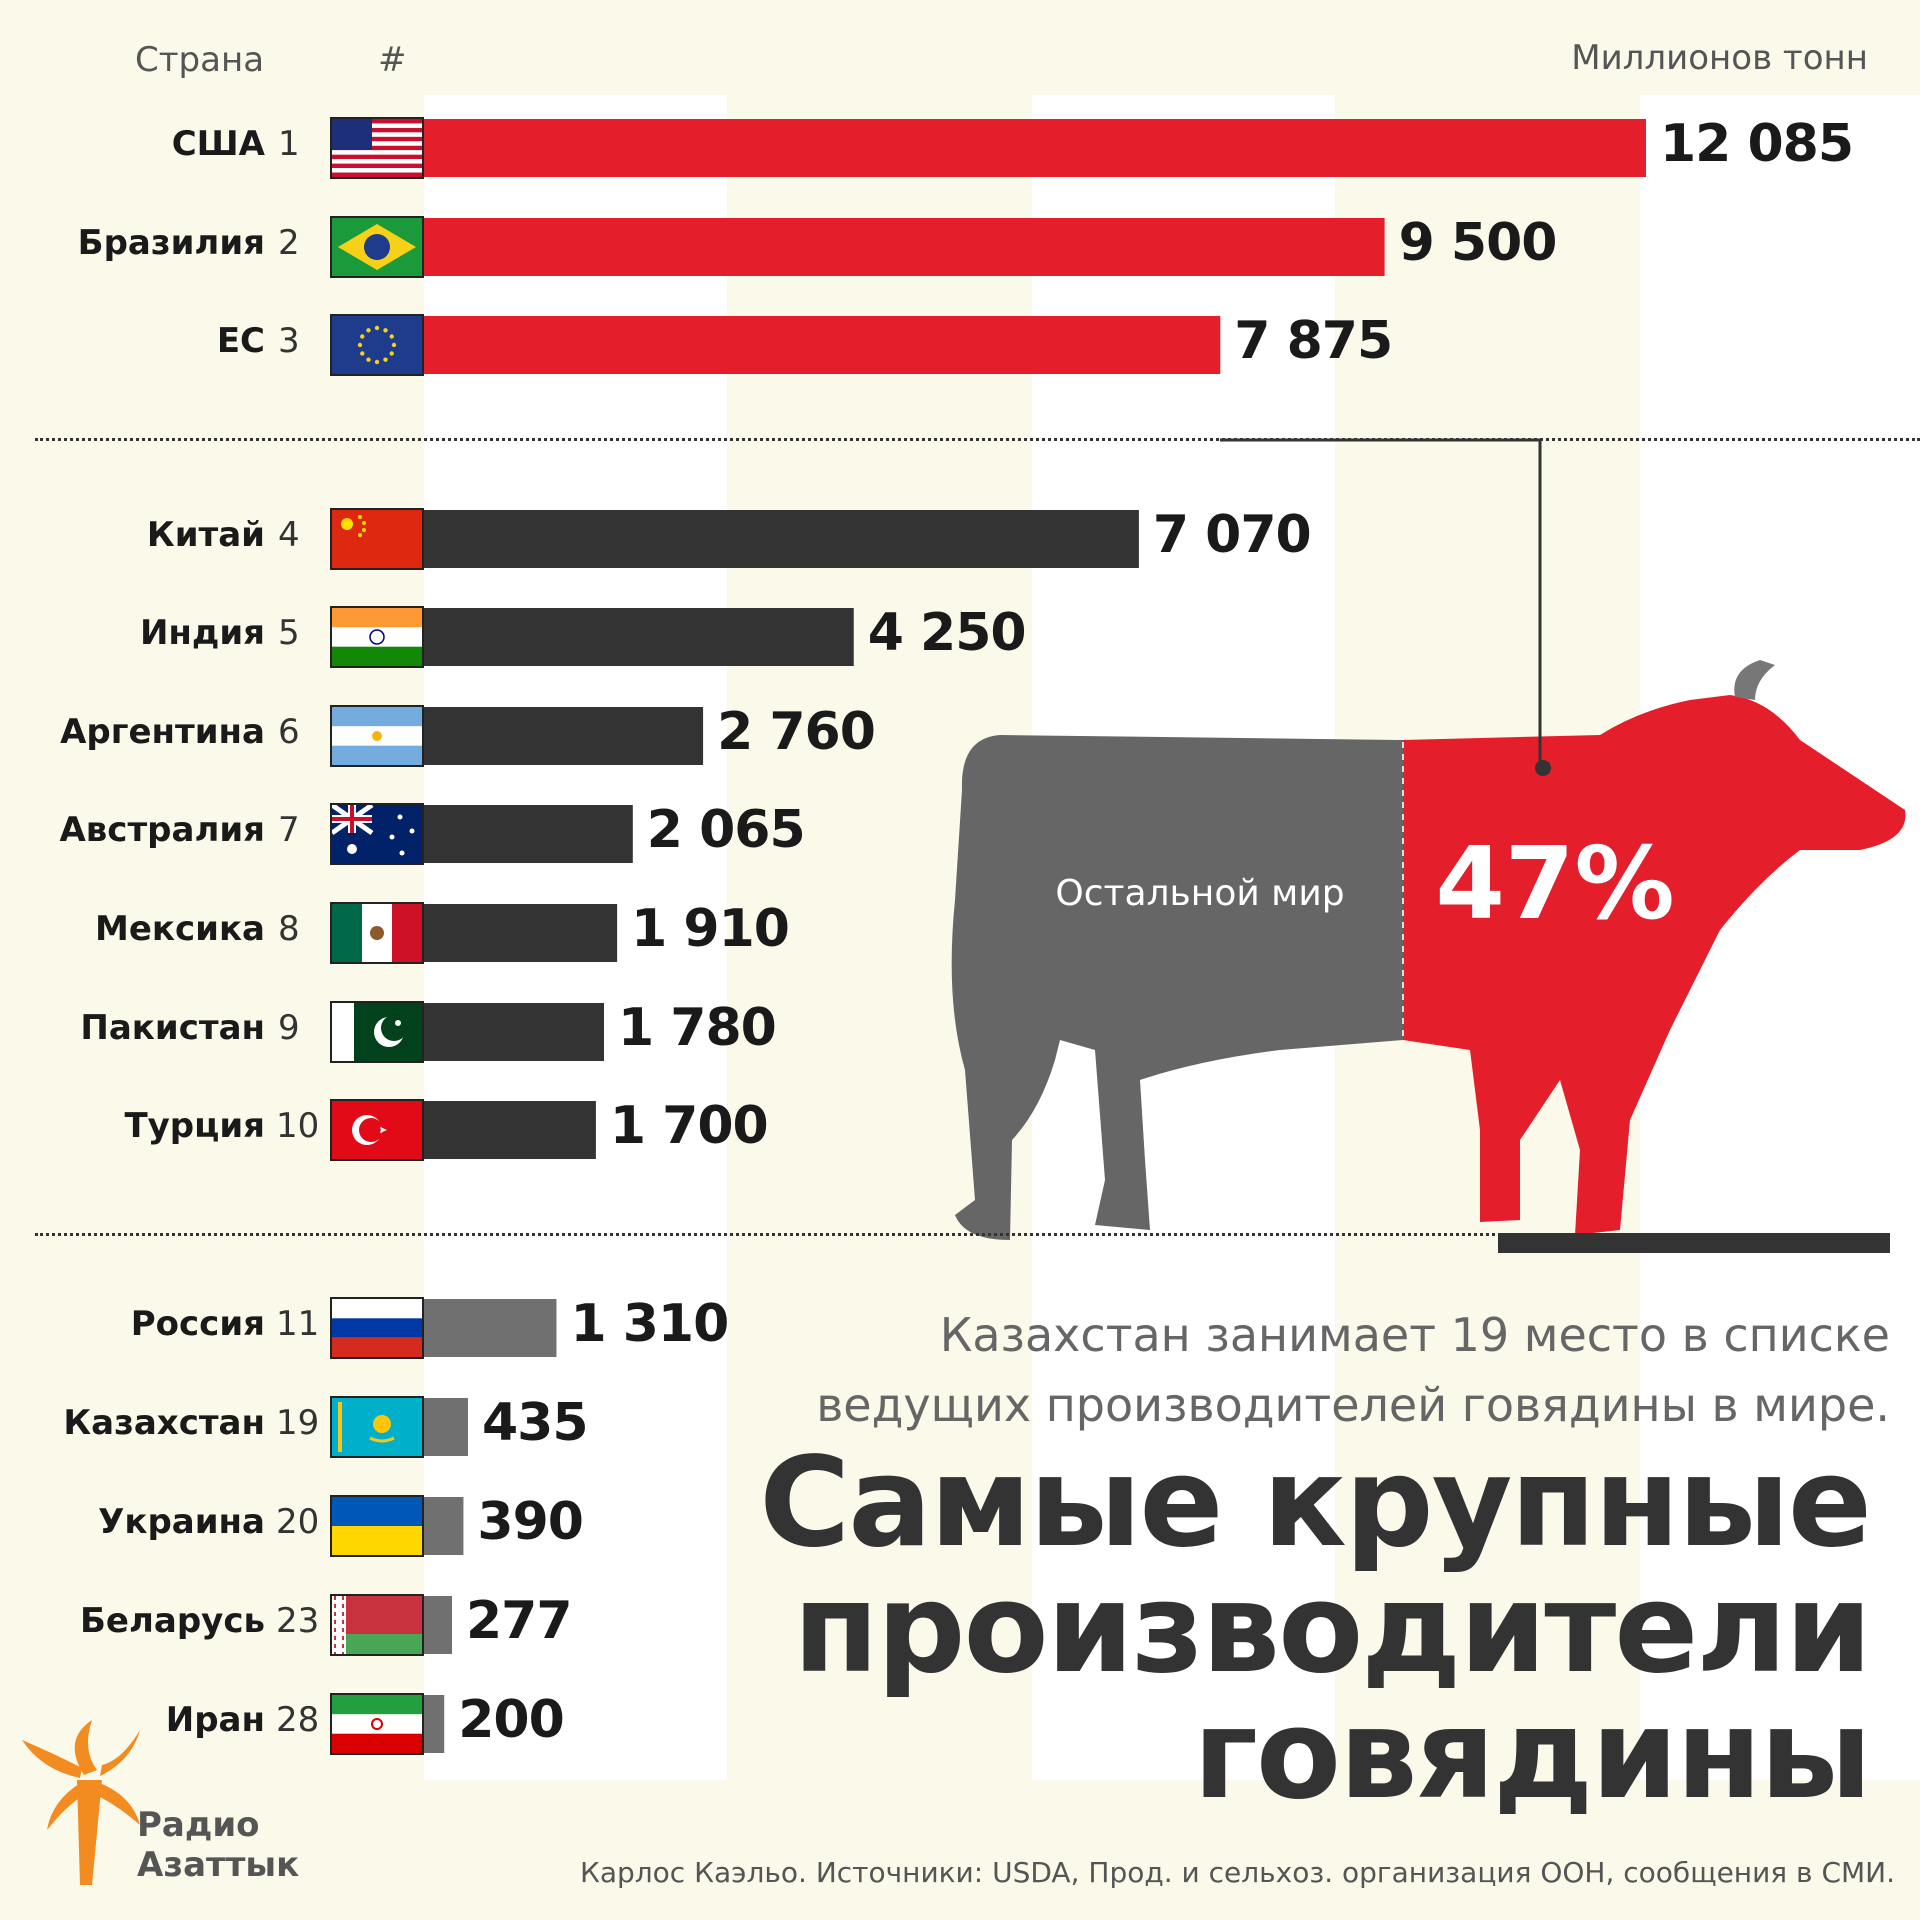 This screenshot has width=1920, height=1920. What do you see at coordinates (181, 1522) in the screenshot?
I see `country-label: Украина` at bounding box center [181, 1522].